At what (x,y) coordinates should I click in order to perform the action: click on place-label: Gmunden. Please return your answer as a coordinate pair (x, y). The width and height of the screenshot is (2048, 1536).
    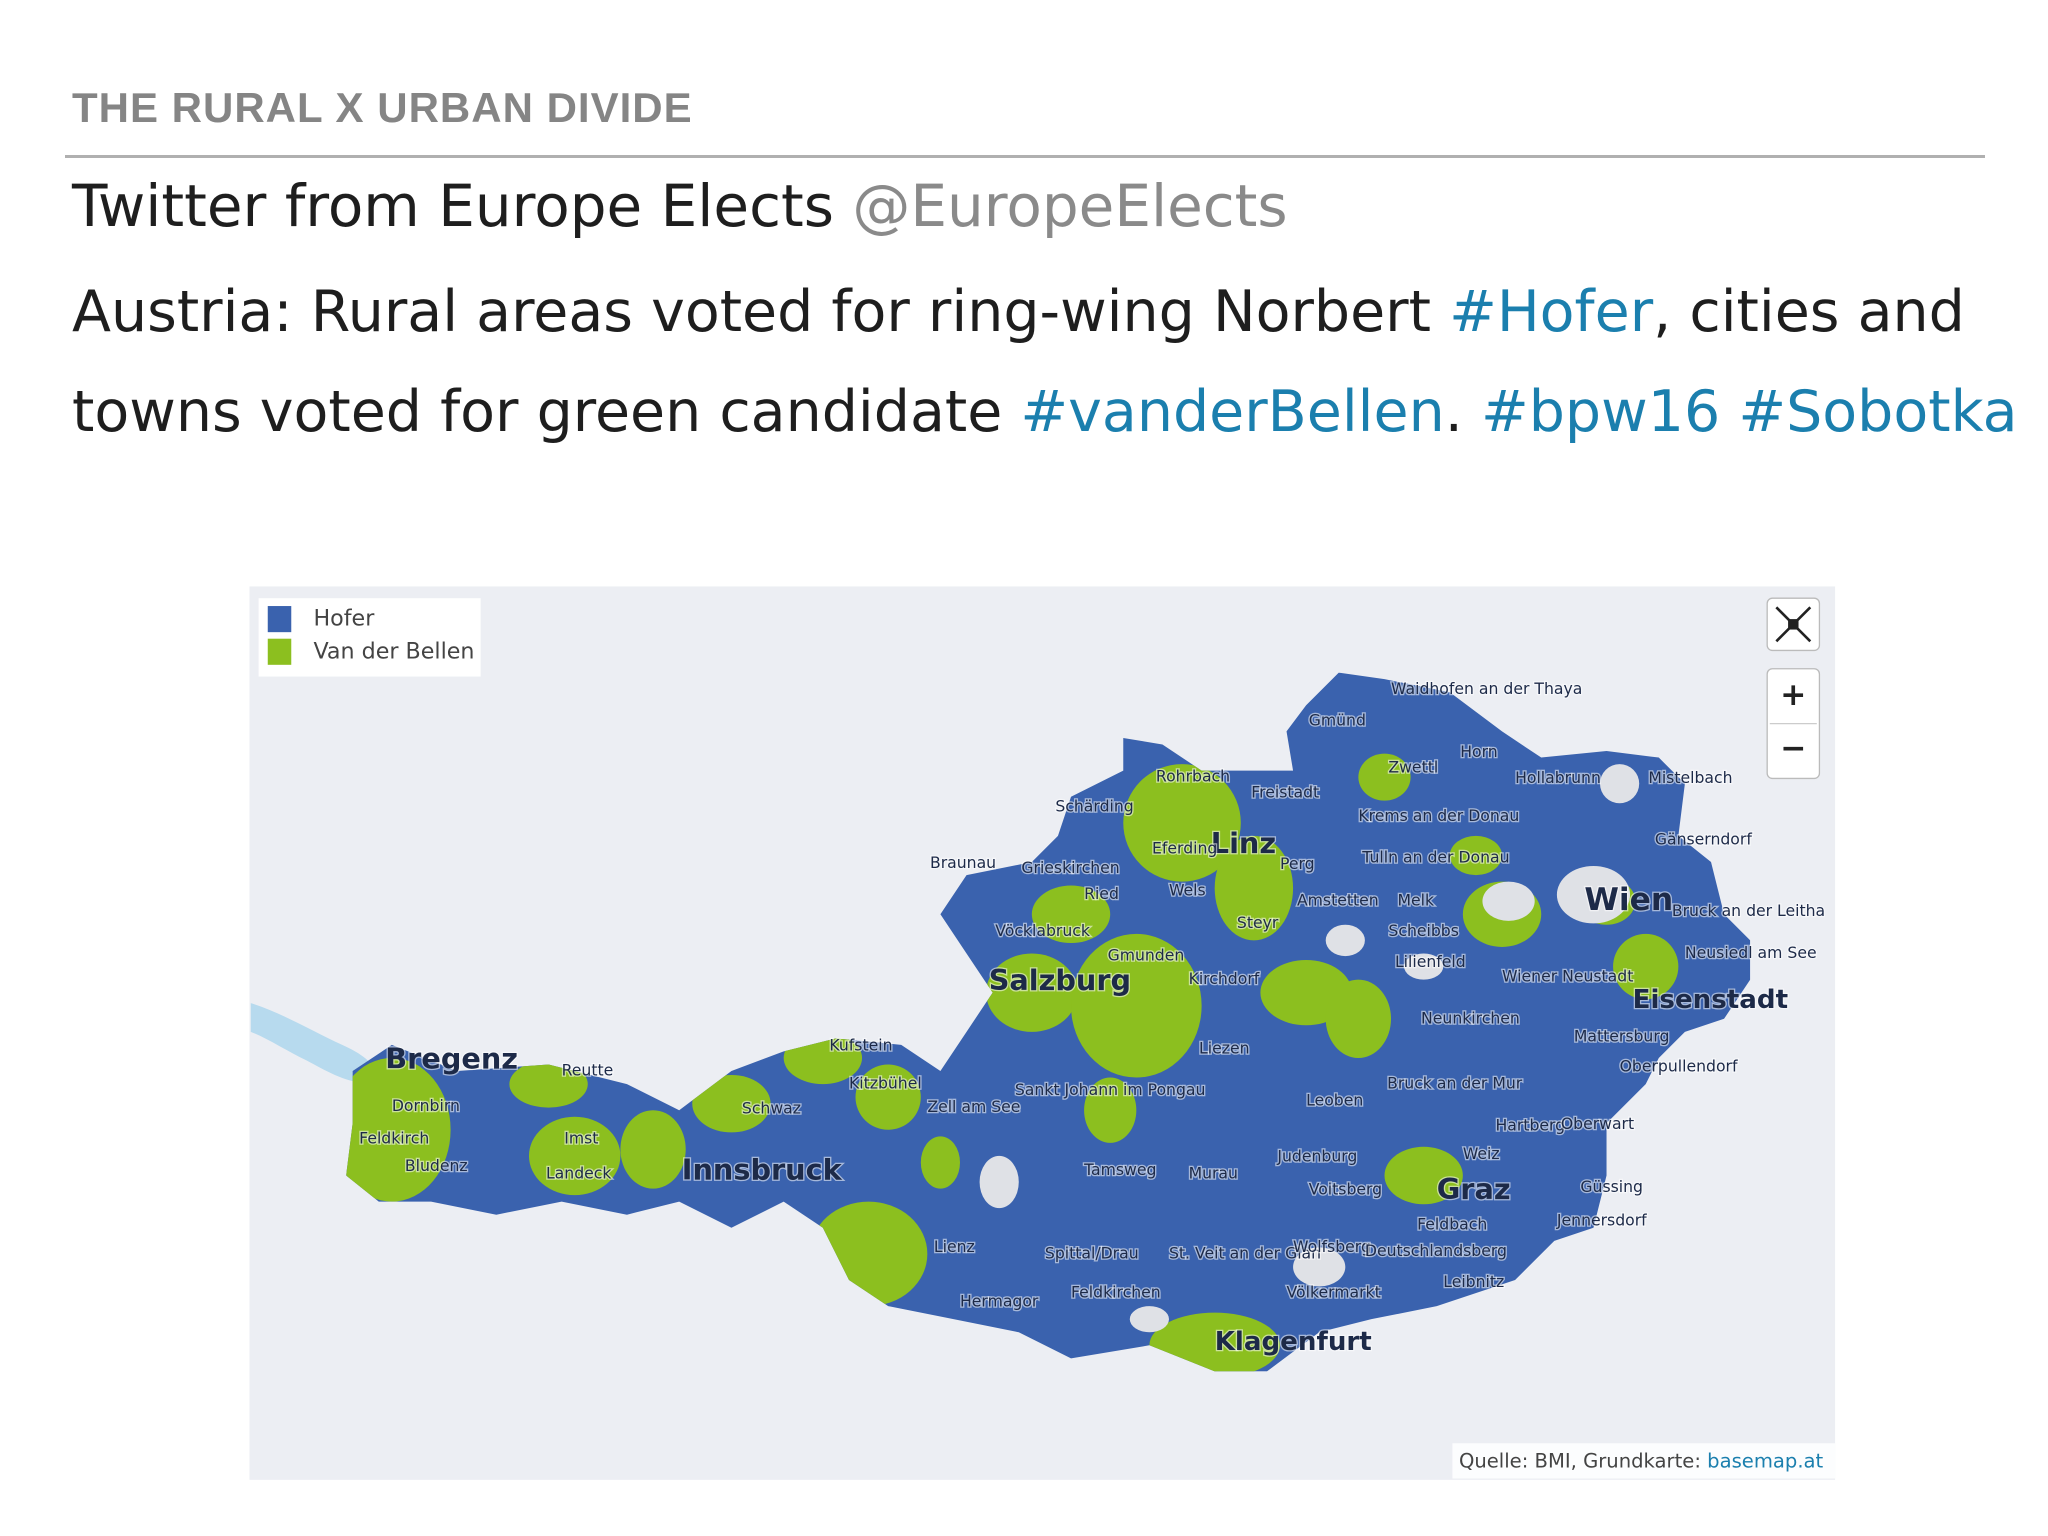
    Looking at the image, I should click on (1146, 955).